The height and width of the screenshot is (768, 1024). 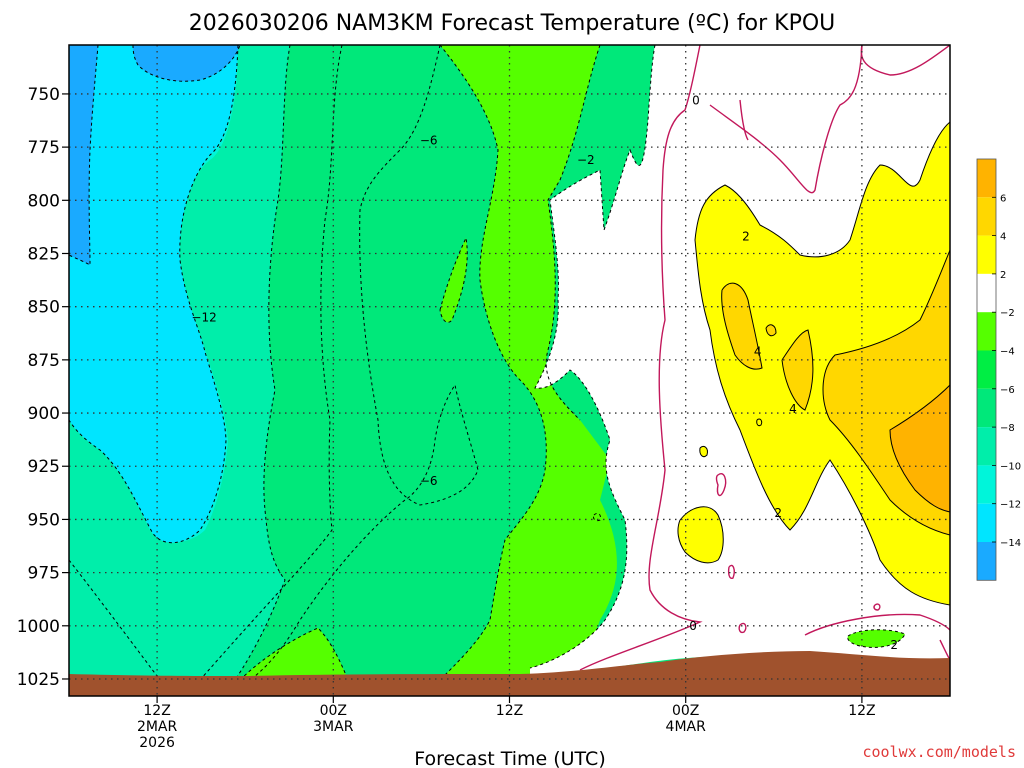 What do you see at coordinates (920, 448) in the screenshot?
I see `fill-4-plus` at bounding box center [920, 448].